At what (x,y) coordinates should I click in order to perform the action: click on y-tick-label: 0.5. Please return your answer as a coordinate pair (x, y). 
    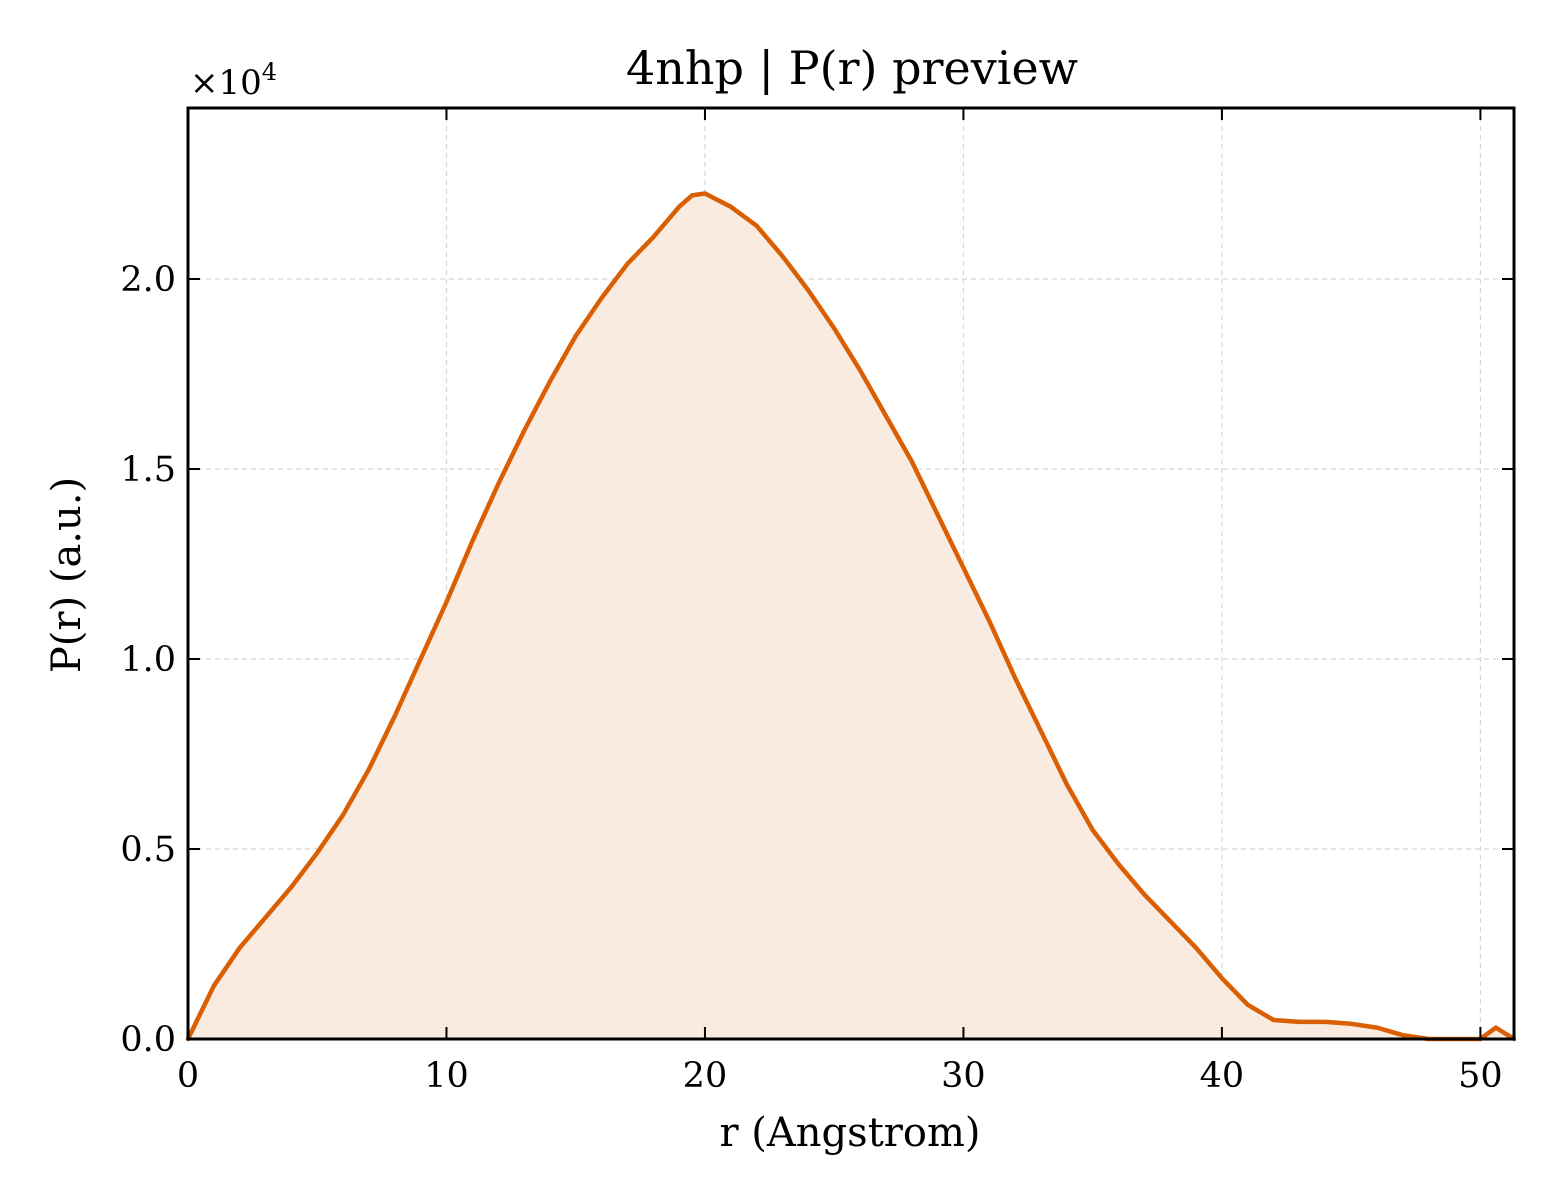
    Looking at the image, I should click on (148, 850).